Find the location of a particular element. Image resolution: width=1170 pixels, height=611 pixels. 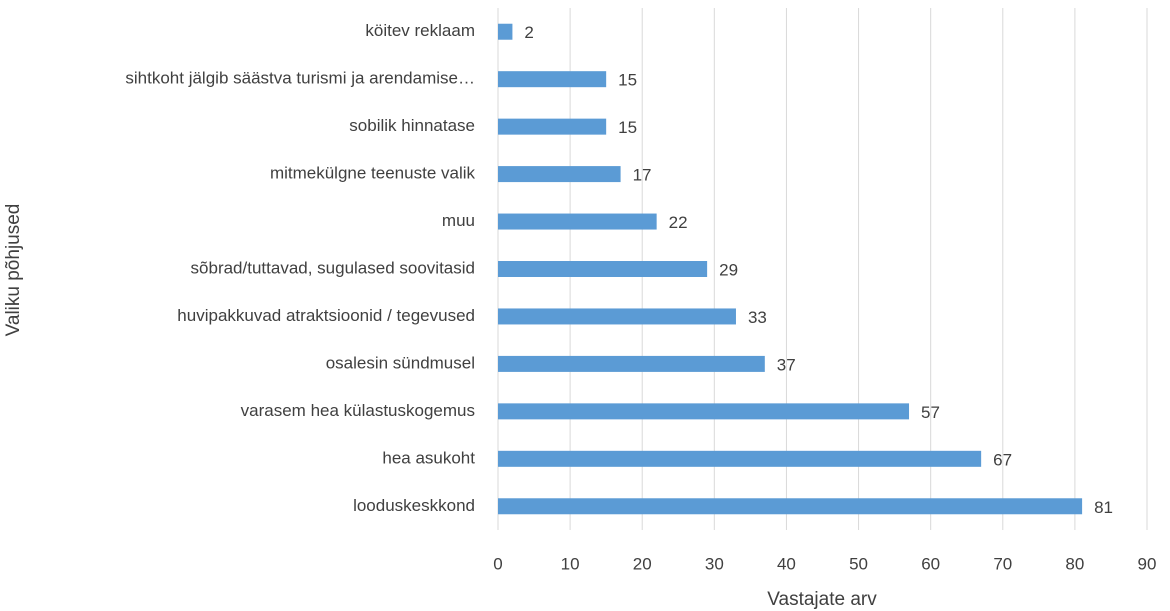

x-tick-label: 0 is located at coordinates (497, 563).